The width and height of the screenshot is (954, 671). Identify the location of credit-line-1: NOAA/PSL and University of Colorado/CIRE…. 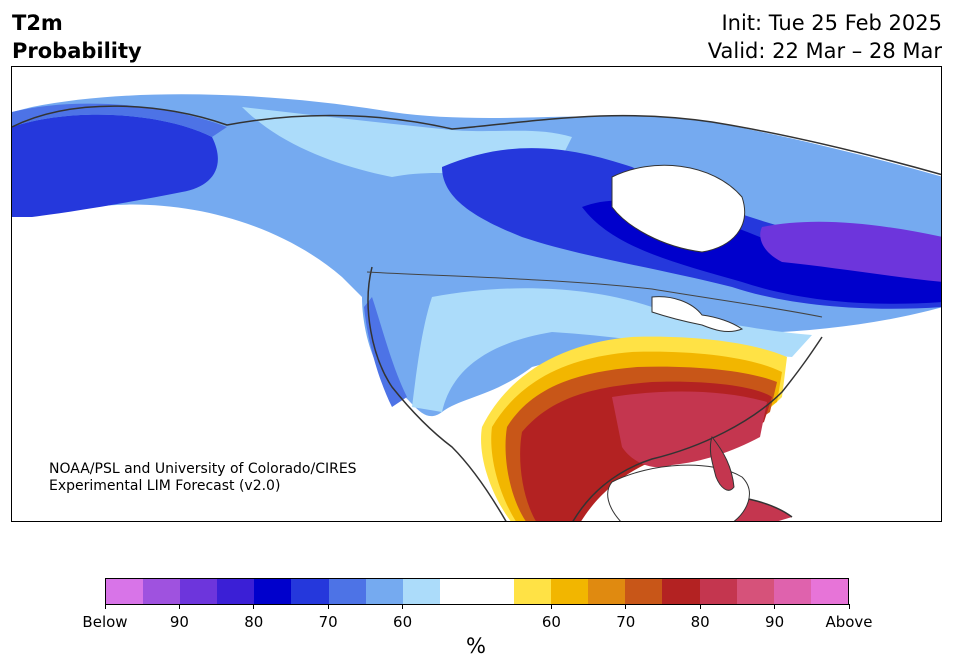
(203, 469).